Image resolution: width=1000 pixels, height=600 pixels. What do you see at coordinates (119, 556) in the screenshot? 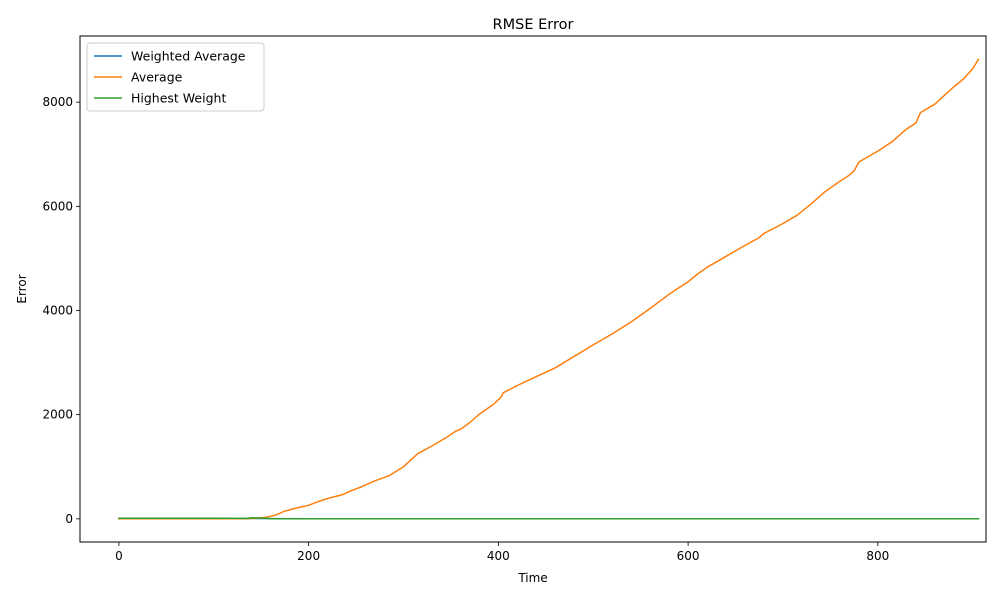
I see `x-tick-label: 0` at bounding box center [119, 556].